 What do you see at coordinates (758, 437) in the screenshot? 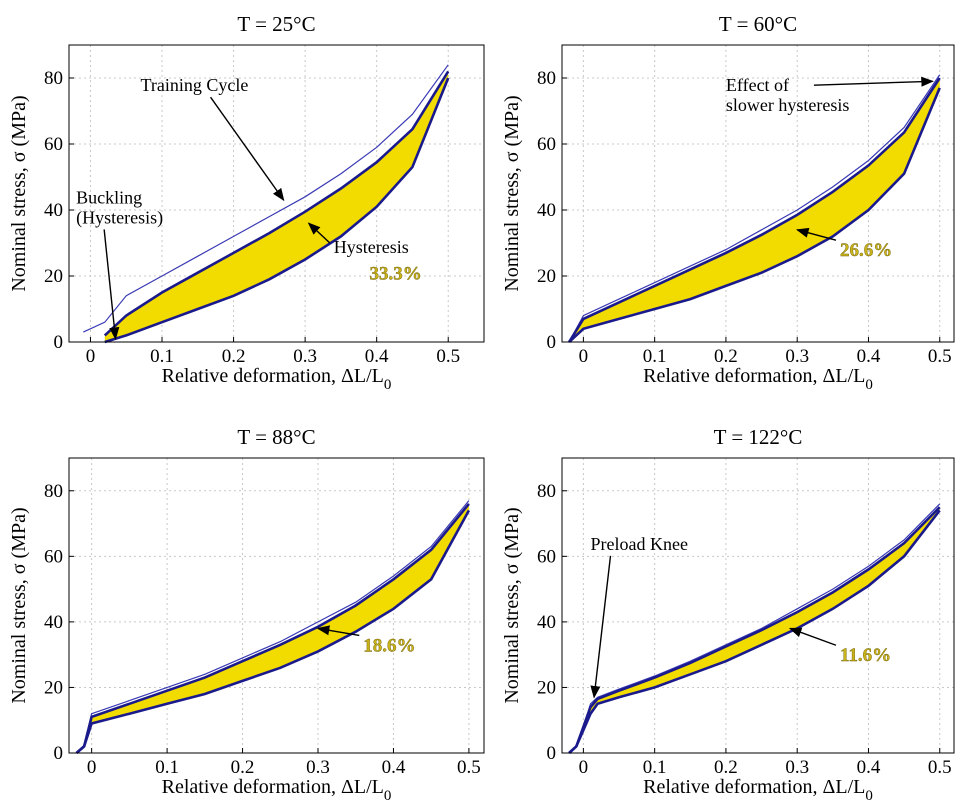
I see `chart-title: T = 122°C` at bounding box center [758, 437].